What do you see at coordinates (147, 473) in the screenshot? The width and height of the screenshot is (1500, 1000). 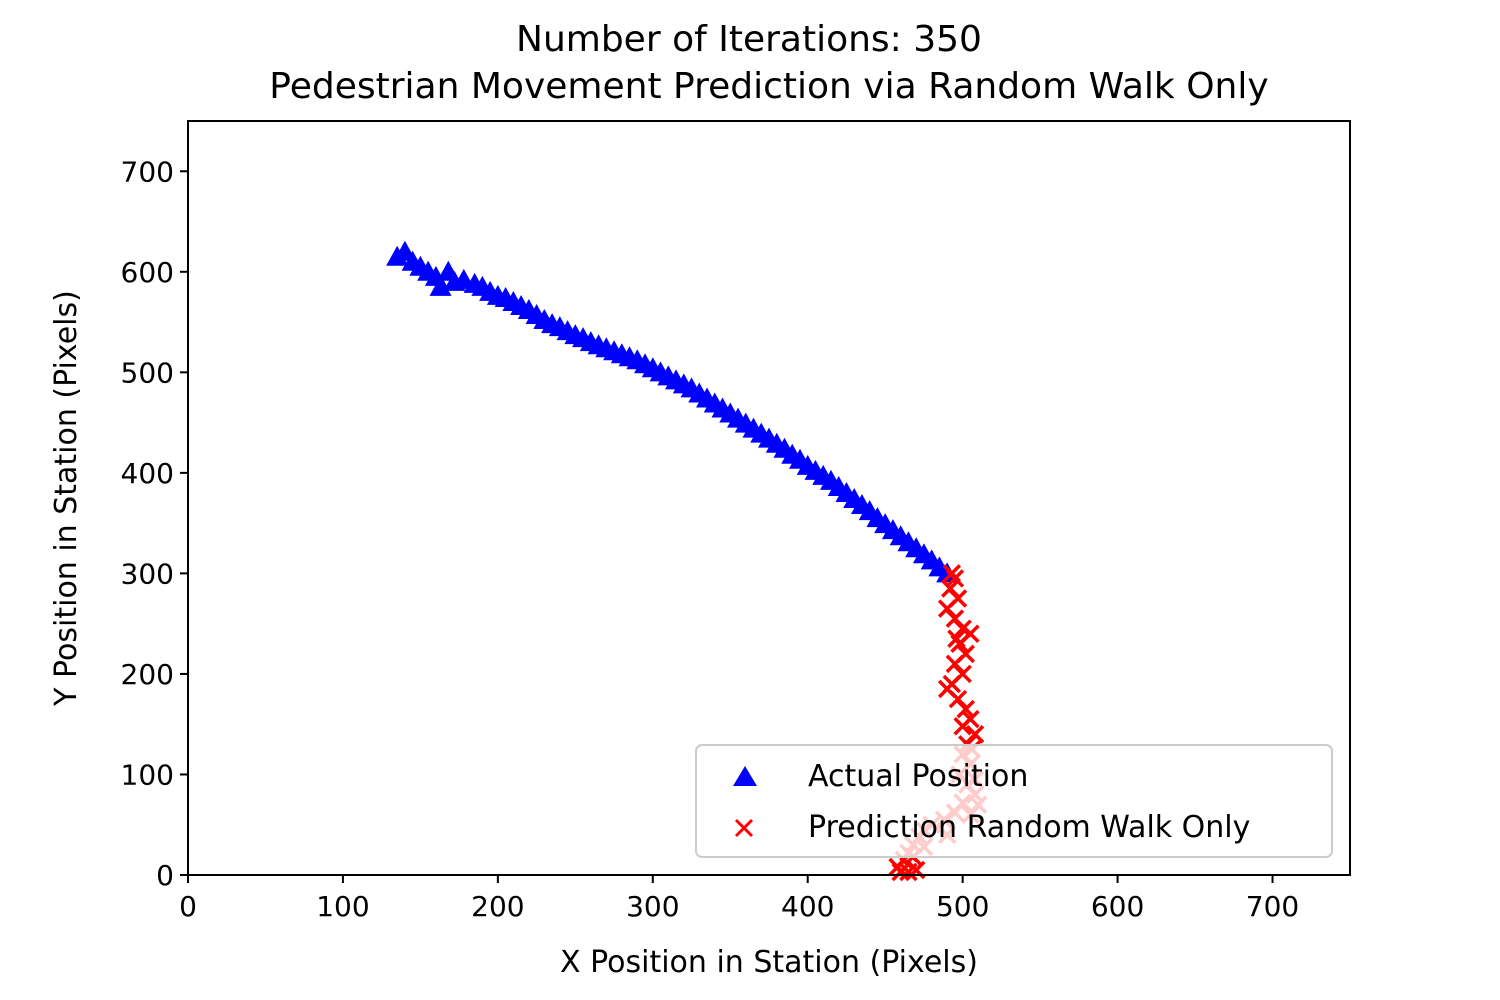 I see `y-tick-label: 400` at bounding box center [147, 473].